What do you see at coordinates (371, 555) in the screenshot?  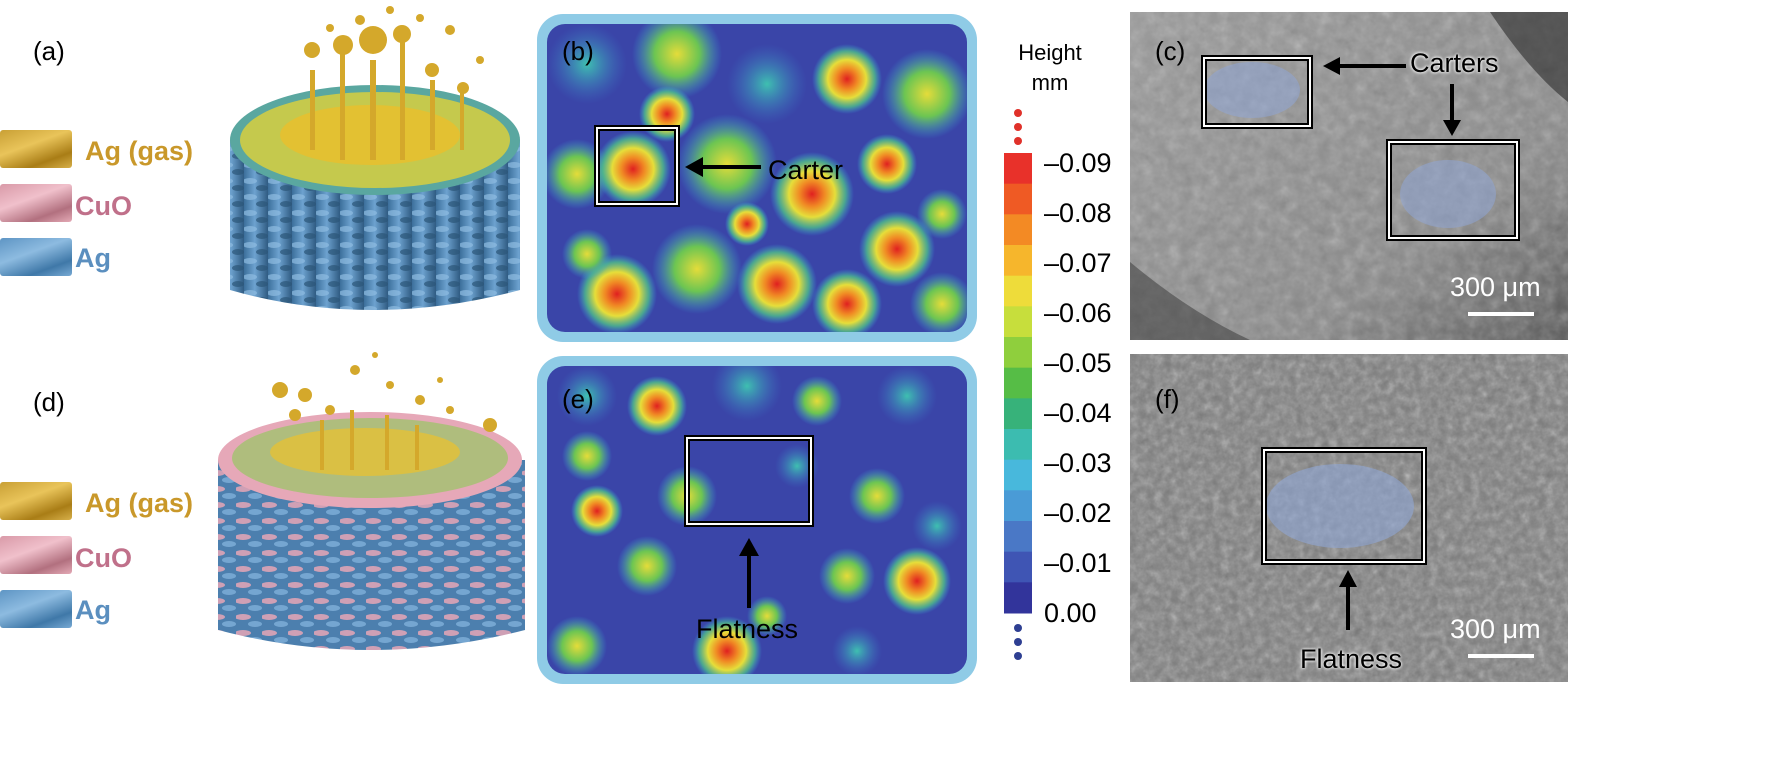 I see `cylinder-body` at bounding box center [371, 555].